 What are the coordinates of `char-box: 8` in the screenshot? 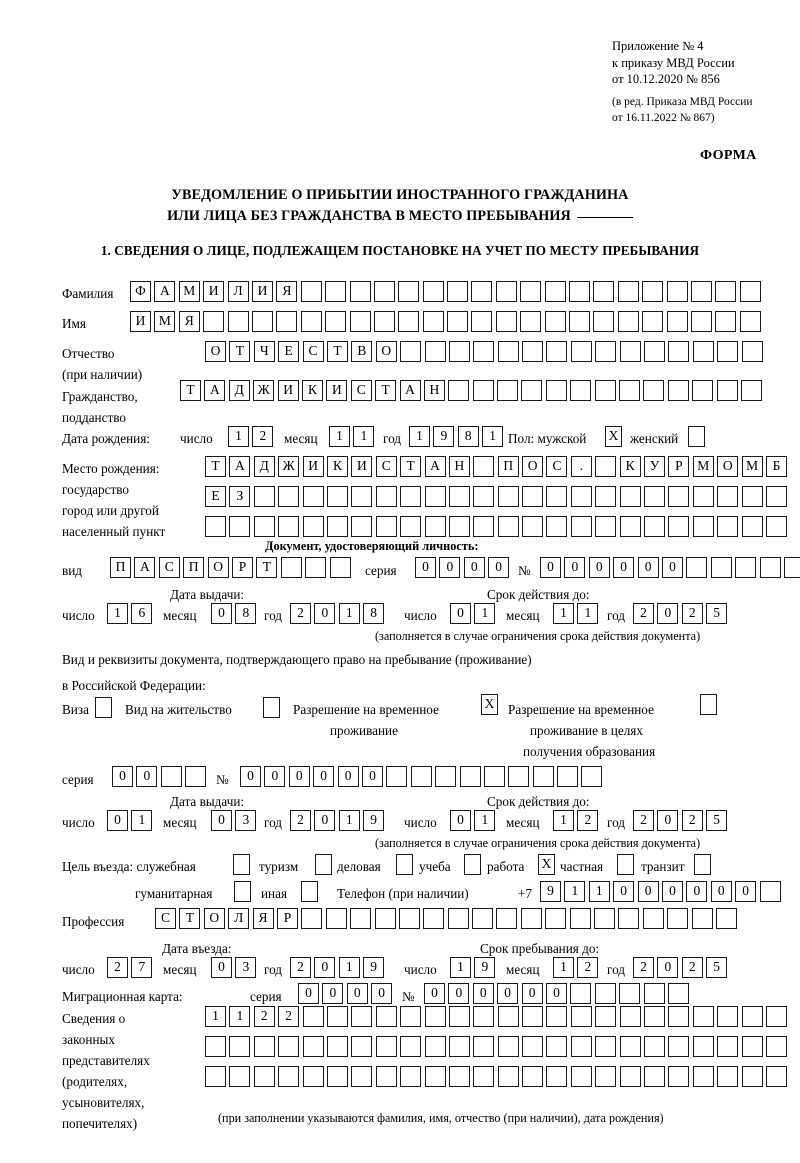 It's located at (246, 613).